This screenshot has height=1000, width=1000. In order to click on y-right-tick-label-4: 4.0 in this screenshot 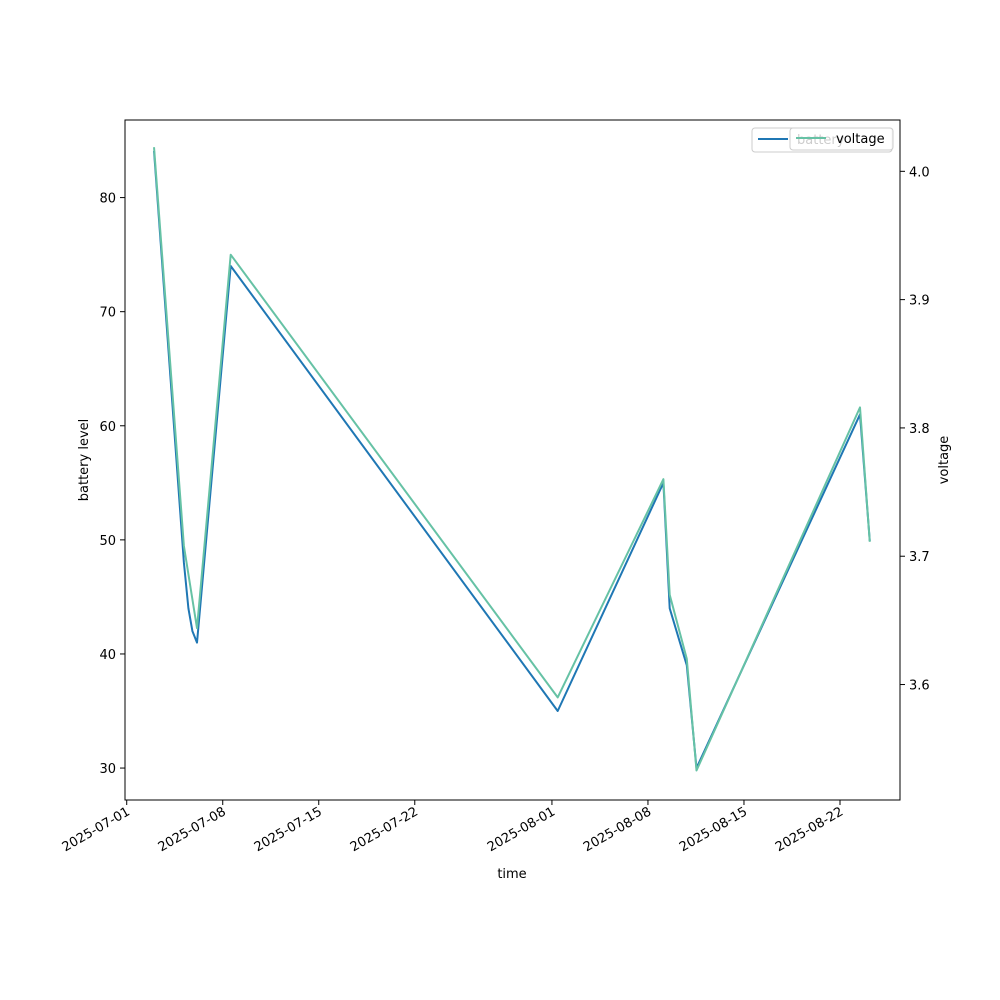, I will do `click(919, 172)`.